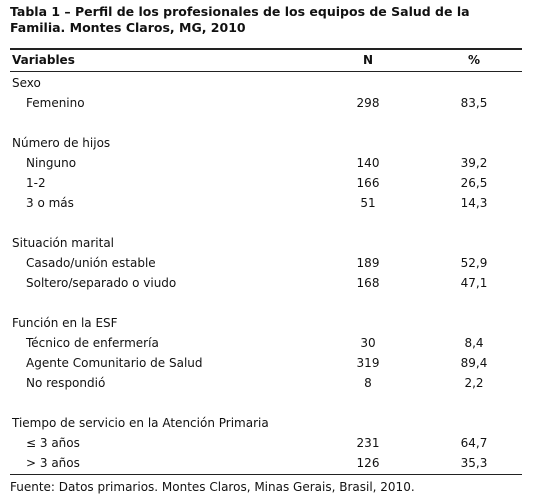  I want to click on row-label: Agente Comunitario de Salud, so click(114, 363).